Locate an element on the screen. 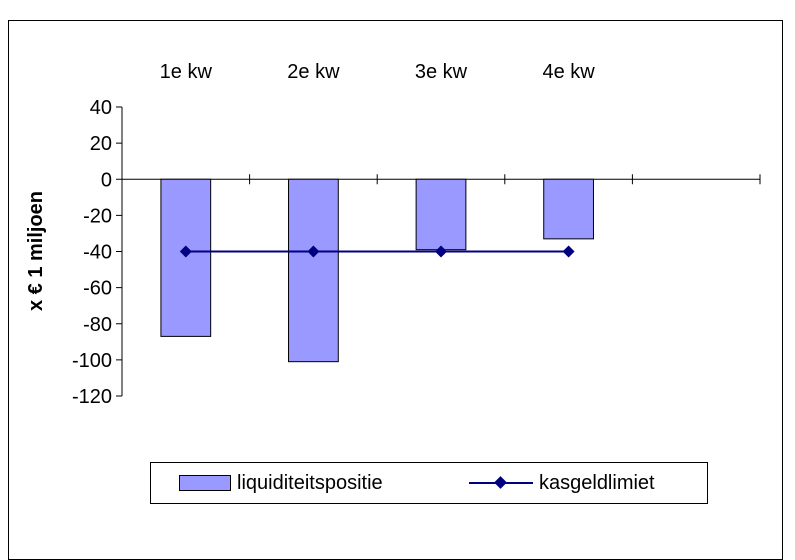 The image size is (795, 560). y-tick-label: 0 is located at coordinates (106, 180).